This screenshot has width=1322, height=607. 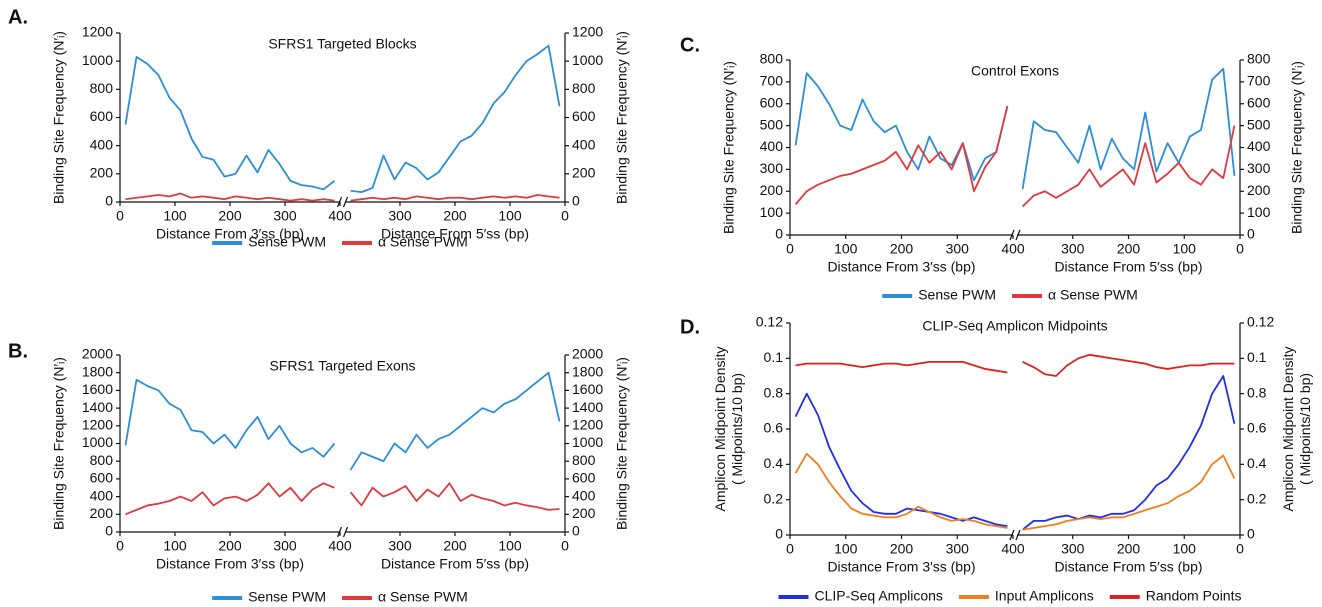 I want to click on y-tick-label: 0.1, so click(x=774, y=357).